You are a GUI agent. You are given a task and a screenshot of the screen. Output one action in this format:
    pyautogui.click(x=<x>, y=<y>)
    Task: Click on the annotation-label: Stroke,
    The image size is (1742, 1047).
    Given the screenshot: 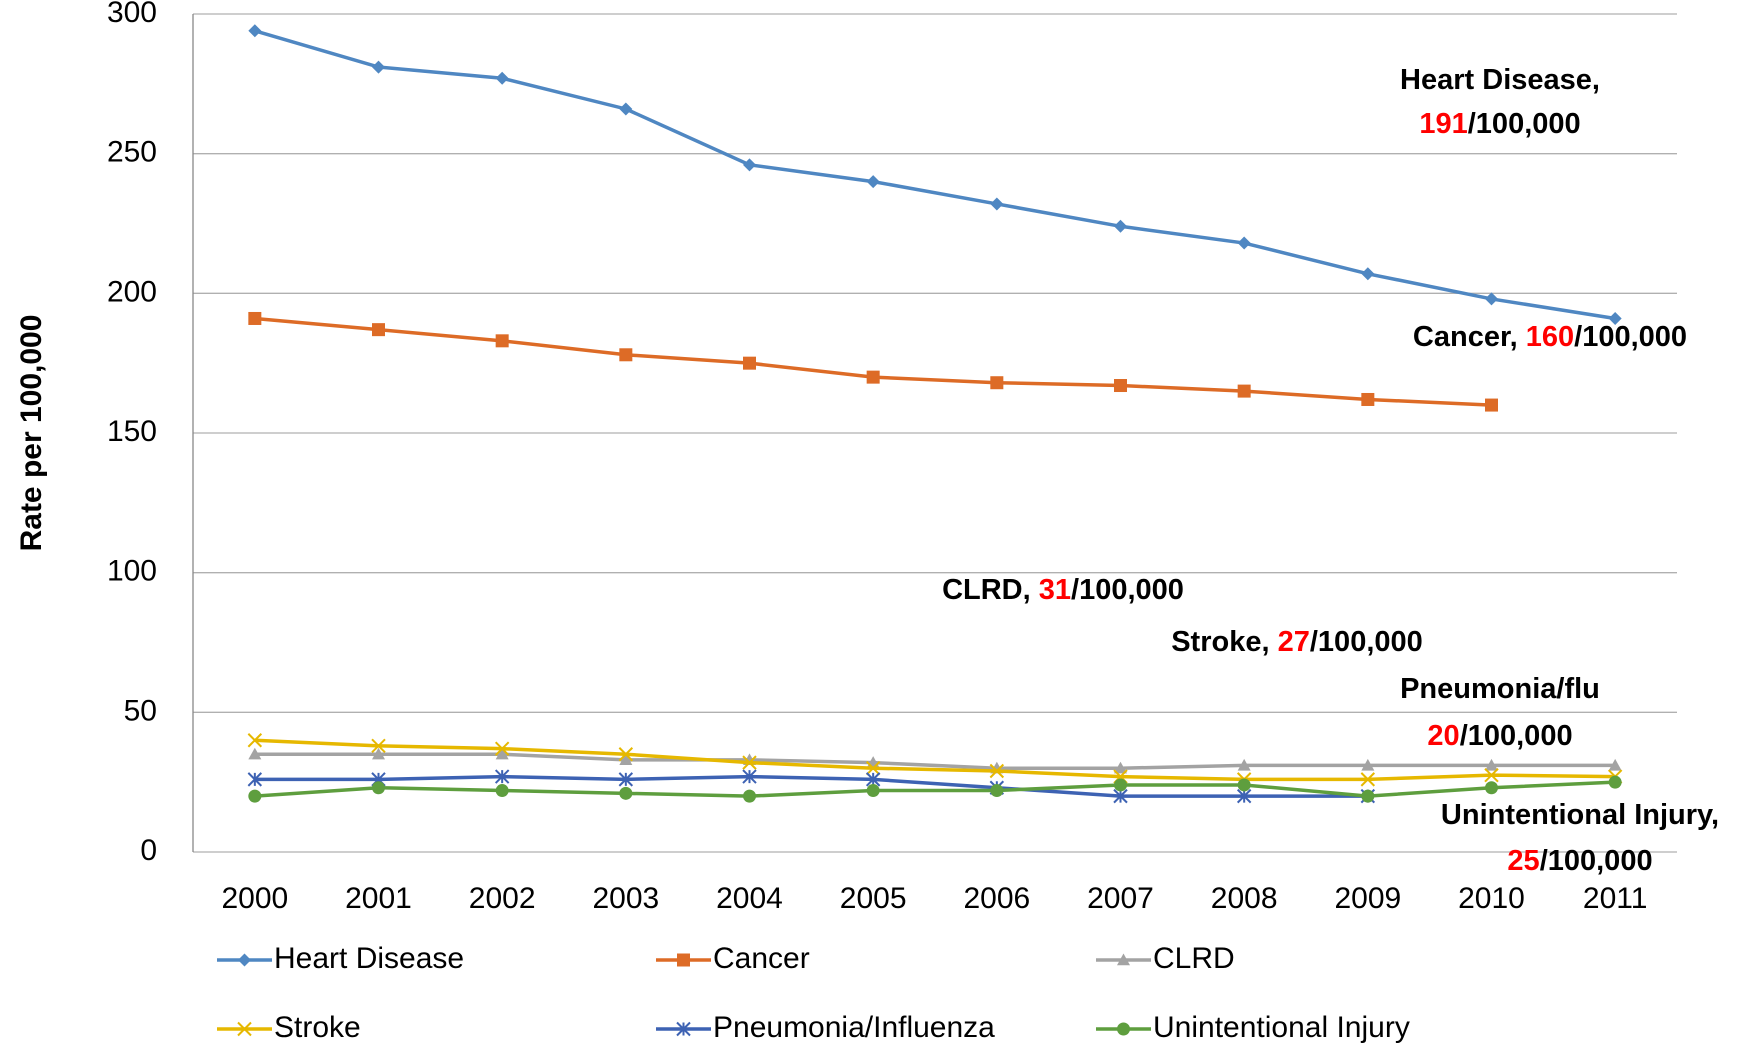 What is the action you would take?
    pyautogui.click(x=1220, y=642)
    